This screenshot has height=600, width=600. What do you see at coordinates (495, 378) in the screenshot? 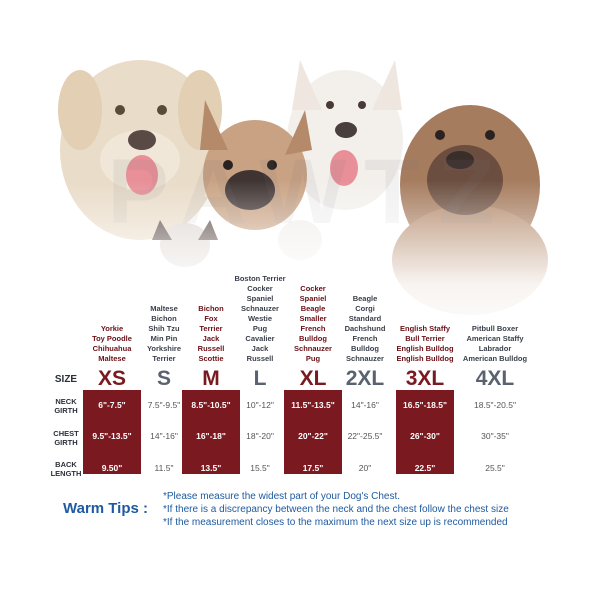
I see `size-label: 4XL` at bounding box center [495, 378].